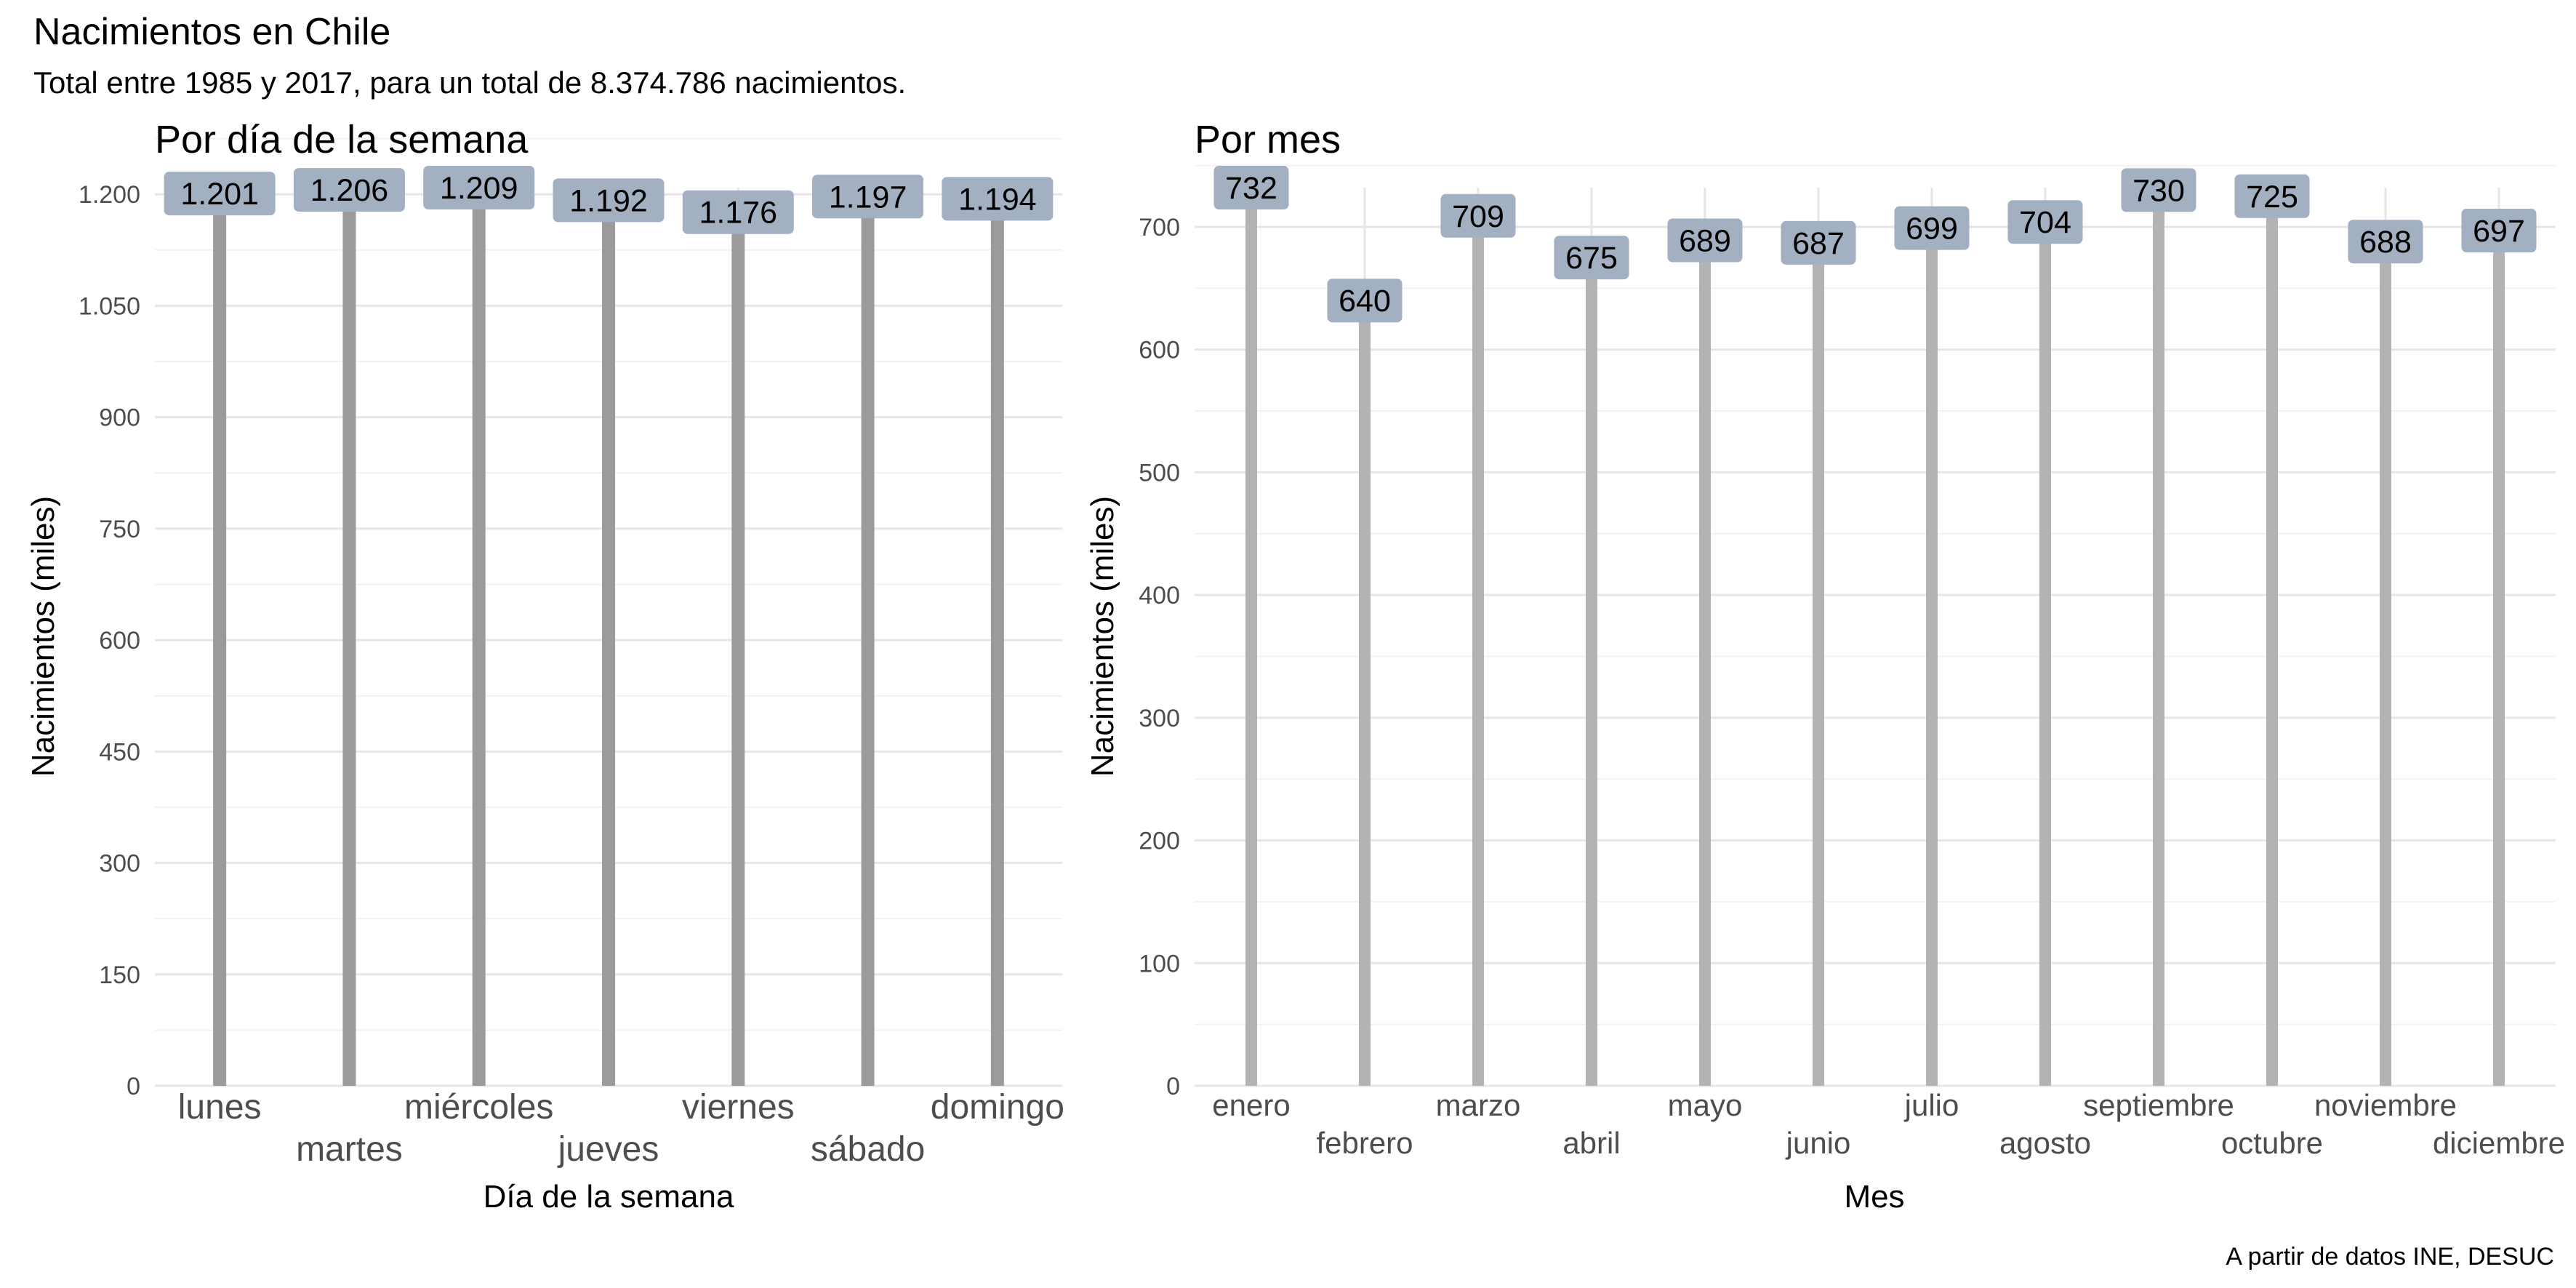 This screenshot has width=2576, height=1288. What do you see at coordinates (1874, 1197) in the screenshot?
I see `x-axis-title: Mes` at bounding box center [1874, 1197].